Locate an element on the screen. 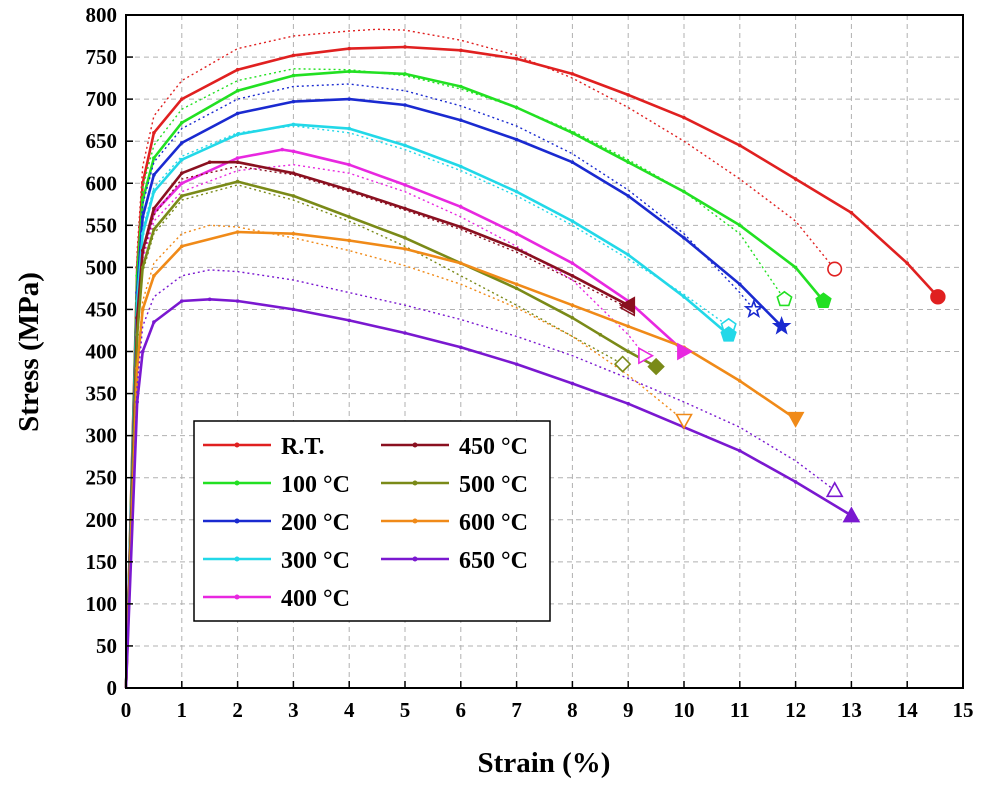  legend-label: 400 °C is located at coordinates (315, 599).